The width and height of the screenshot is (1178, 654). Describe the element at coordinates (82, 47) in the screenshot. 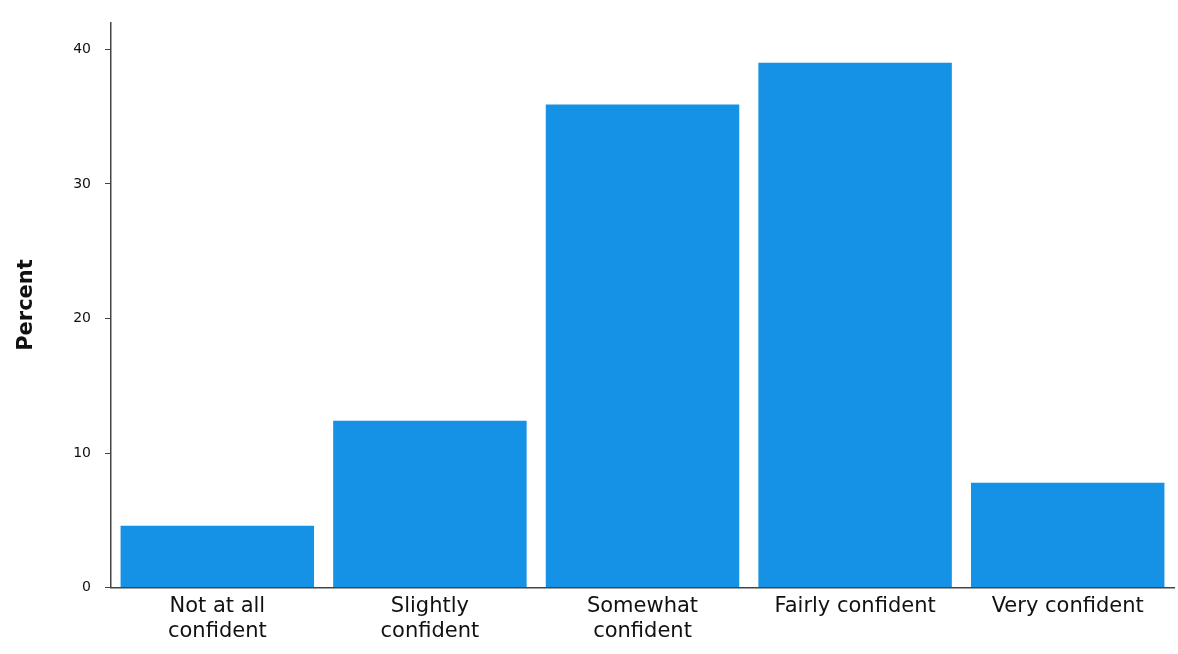

I see `y-tick-label: 40` at that location.